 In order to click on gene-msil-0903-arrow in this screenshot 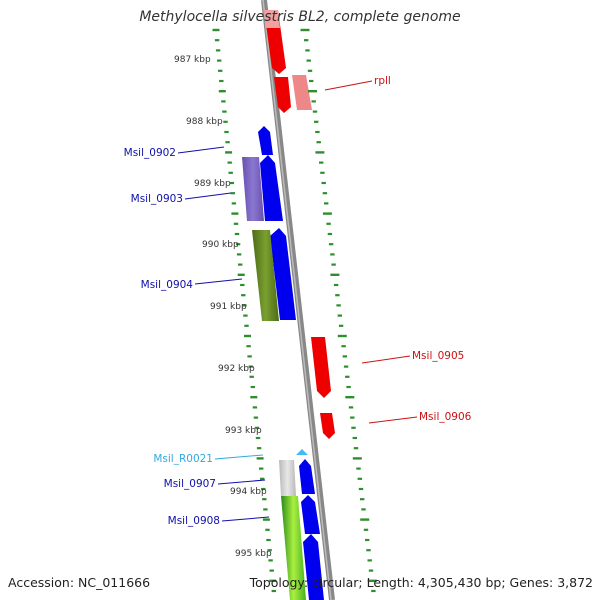, I will do `click(271, 188)`.